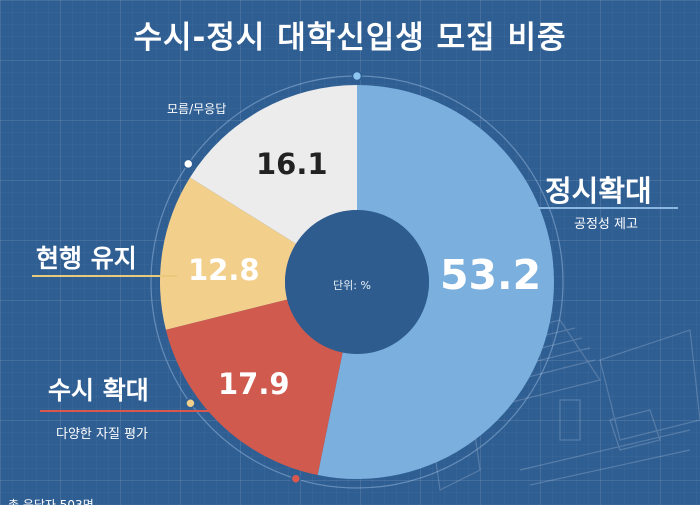 The image size is (700, 505). What do you see at coordinates (86, 258) in the screenshot?
I see `legend-label-hyeonhaeng: 현행 유지` at bounding box center [86, 258].